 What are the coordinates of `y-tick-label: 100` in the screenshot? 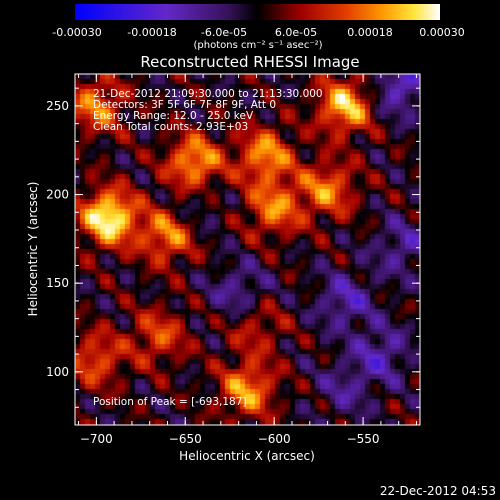 It's located at (57, 372).